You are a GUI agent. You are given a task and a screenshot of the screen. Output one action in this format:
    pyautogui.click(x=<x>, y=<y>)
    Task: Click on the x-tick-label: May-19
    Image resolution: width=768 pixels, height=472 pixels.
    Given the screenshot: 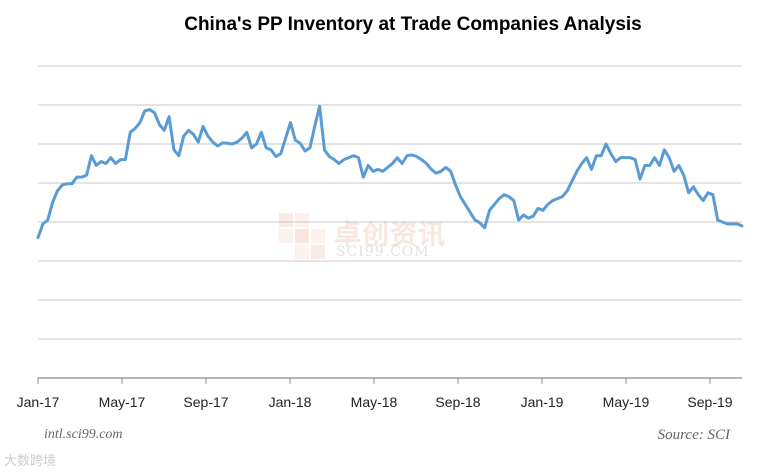 What is the action you would take?
    pyautogui.click(x=626, y=402)
    